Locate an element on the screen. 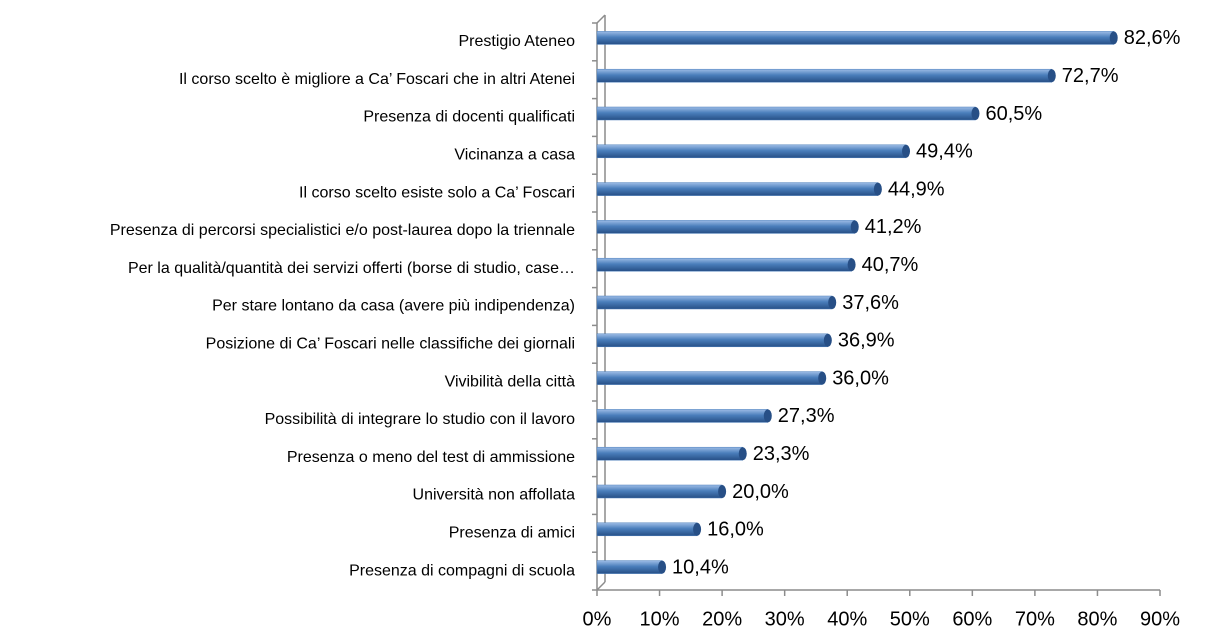 This screenshot has height=634, width=1207. value-label: 36,0% is located at coordinates (860, 378).